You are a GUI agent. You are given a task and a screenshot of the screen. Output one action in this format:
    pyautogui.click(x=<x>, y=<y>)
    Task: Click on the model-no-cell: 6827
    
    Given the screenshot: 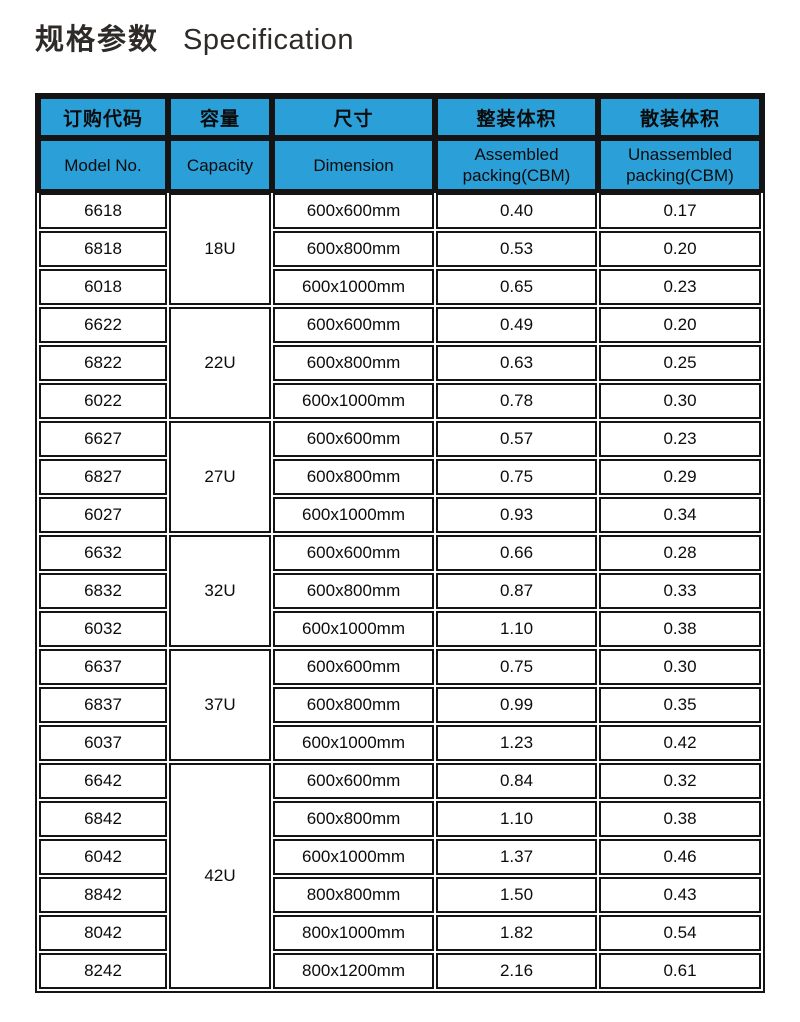 What is the action you would take?
    pyautogui.click(x=103, y=477)
    